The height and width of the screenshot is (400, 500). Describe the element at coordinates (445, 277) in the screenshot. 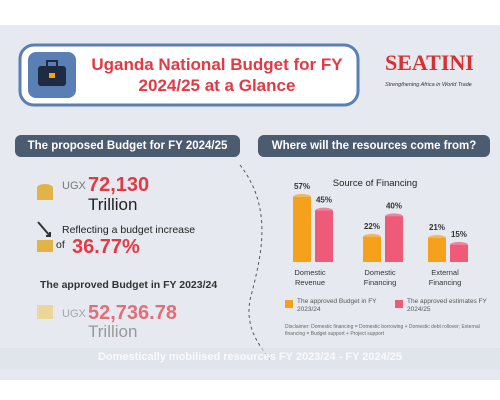

I see `x-tick-label: External Financing` at that location.